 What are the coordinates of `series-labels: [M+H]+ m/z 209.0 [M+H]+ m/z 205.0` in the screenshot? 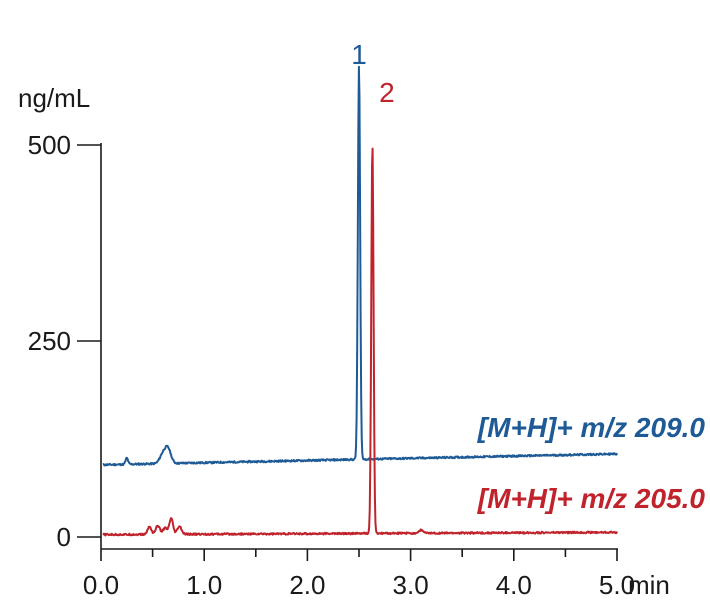 It's located at (591, 463).